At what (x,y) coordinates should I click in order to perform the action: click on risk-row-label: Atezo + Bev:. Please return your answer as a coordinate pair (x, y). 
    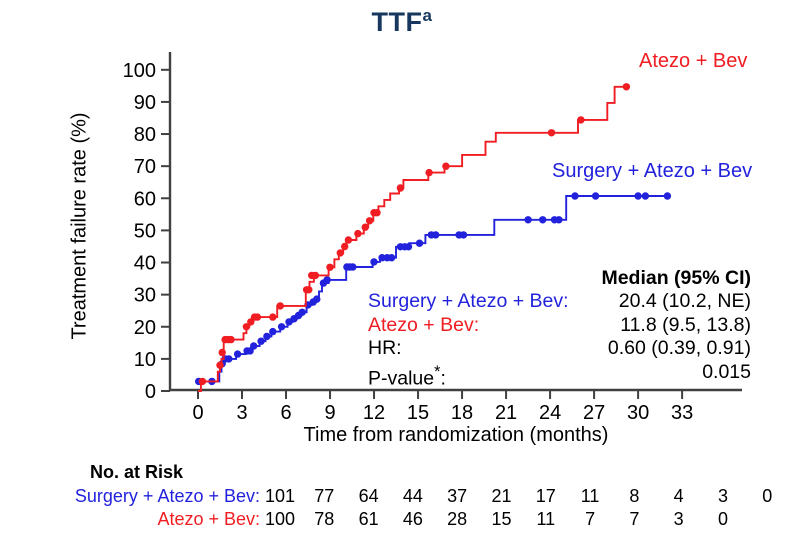
    Looking at the image, I should click on (208, 519).